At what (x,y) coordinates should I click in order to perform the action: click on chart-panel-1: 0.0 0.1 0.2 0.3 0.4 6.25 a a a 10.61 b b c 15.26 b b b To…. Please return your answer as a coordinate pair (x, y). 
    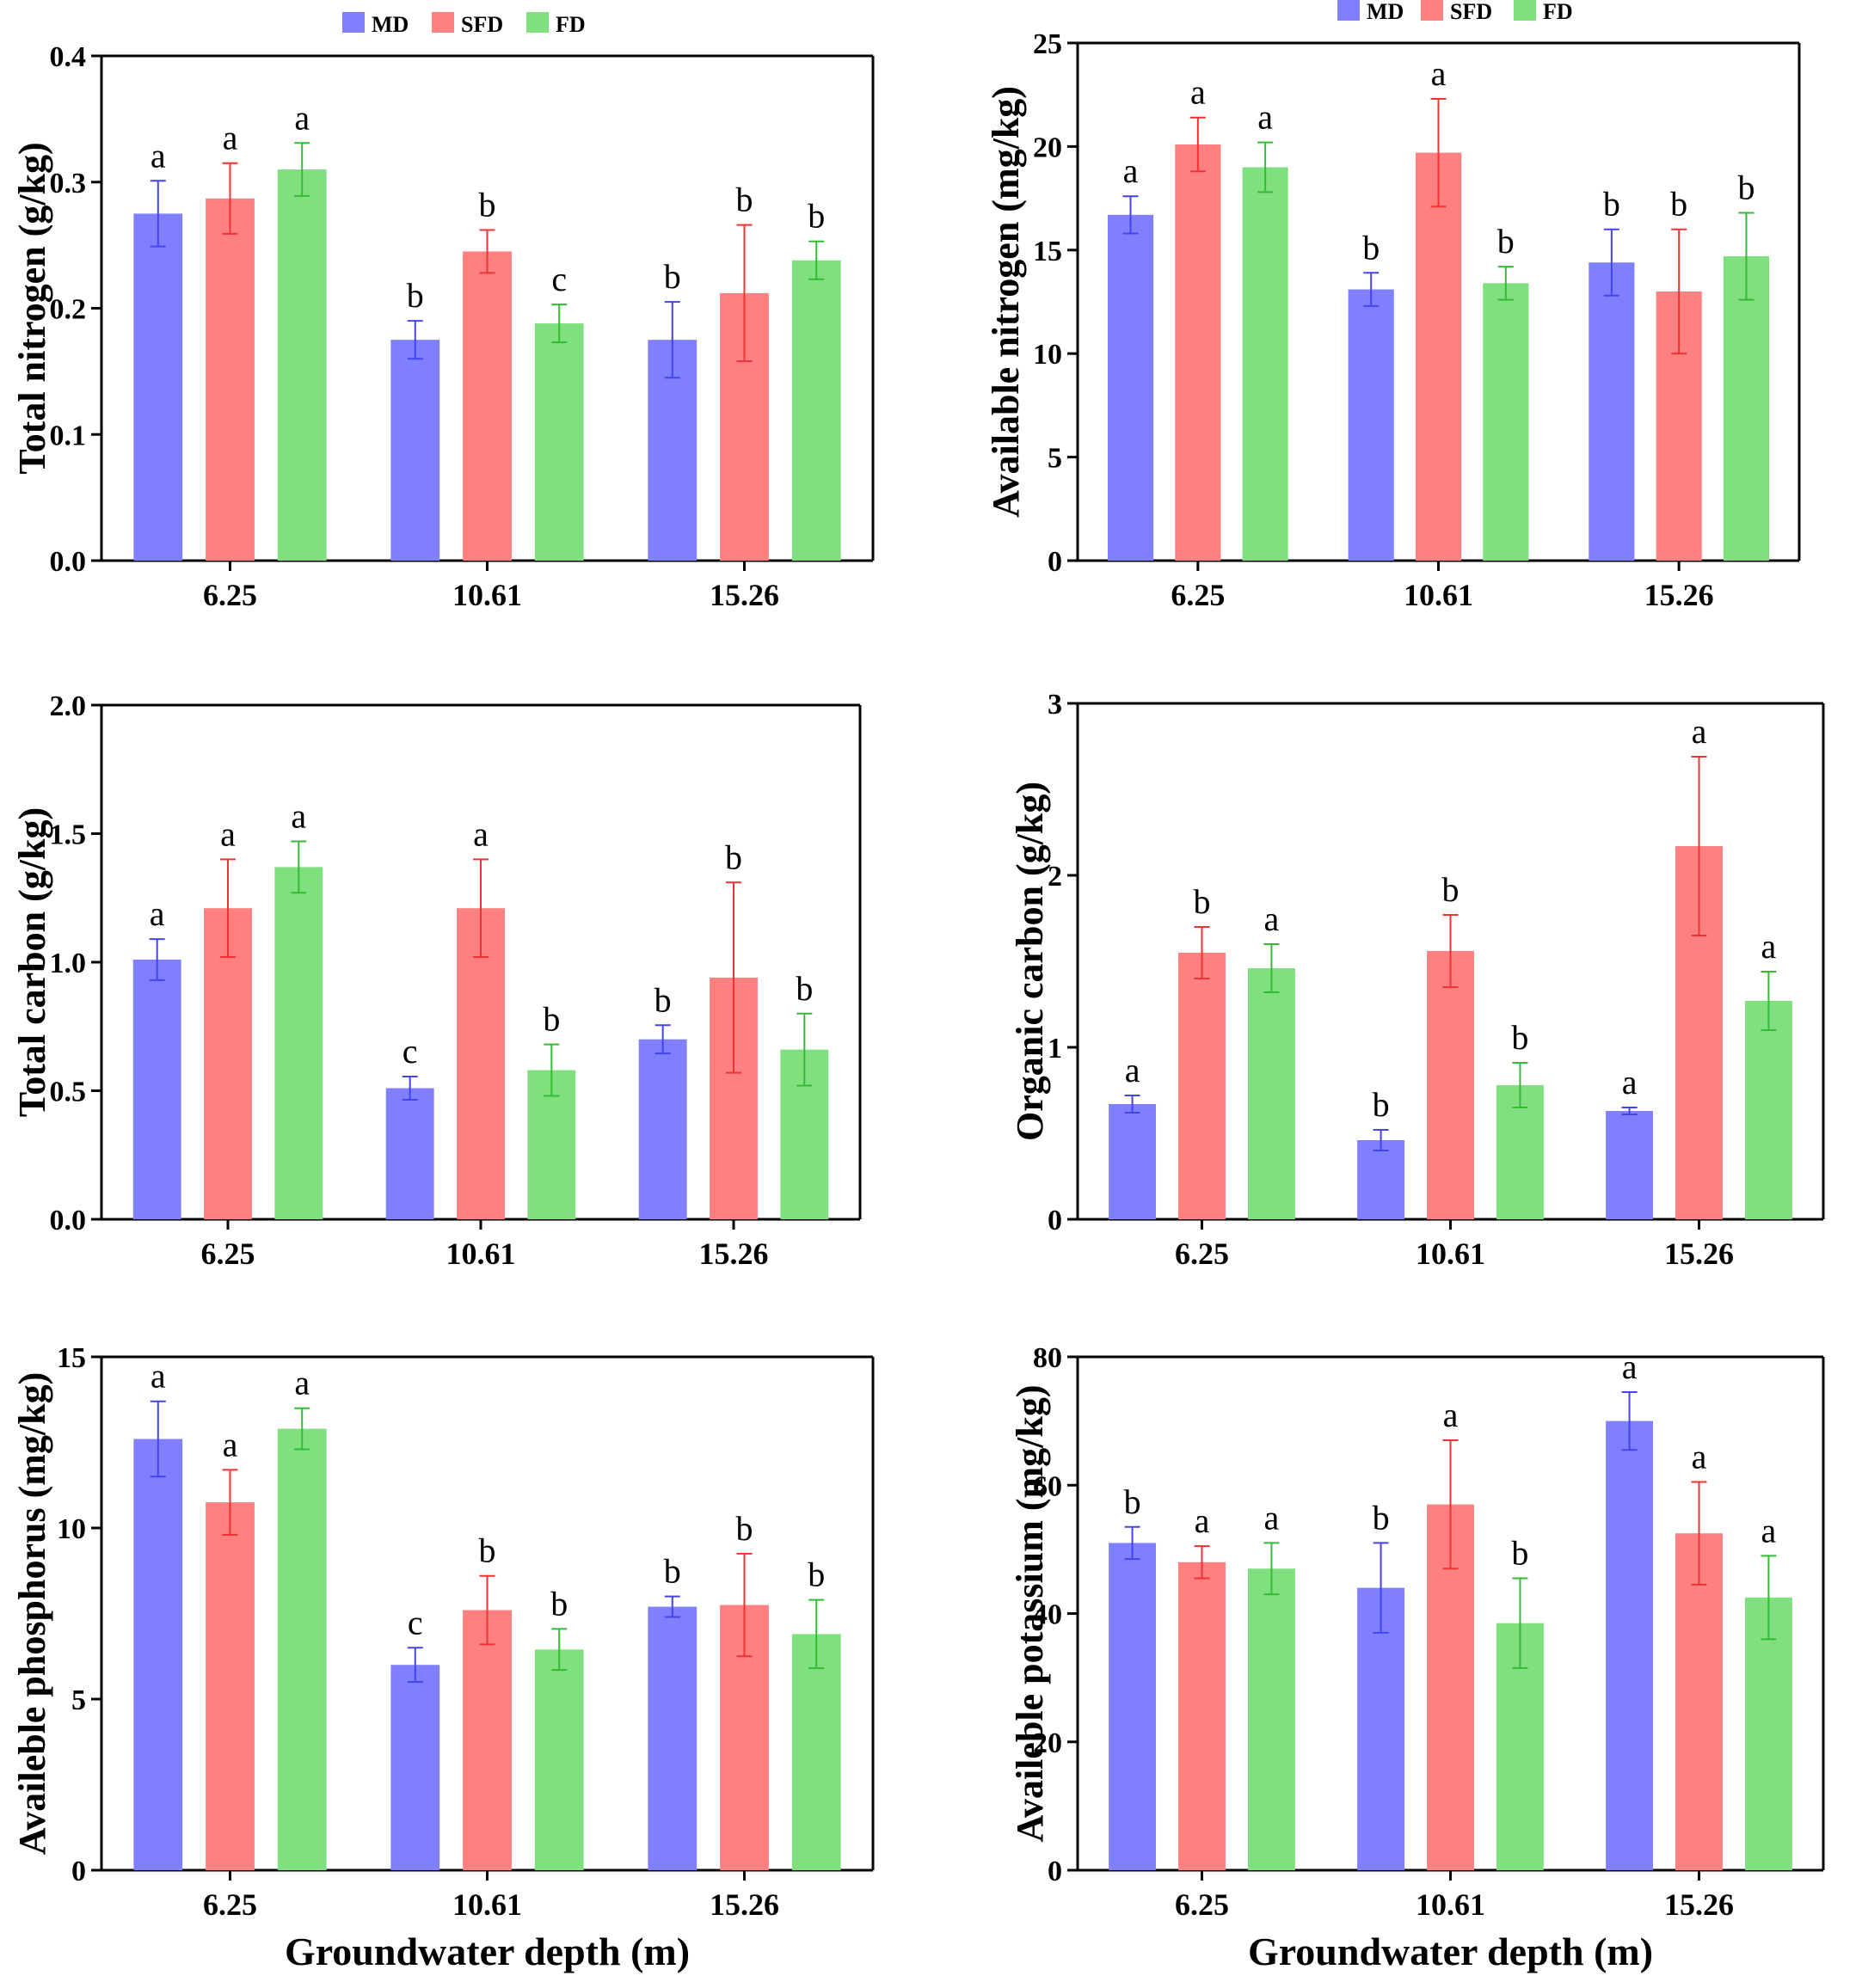
    Looking at the image, I should click on (443, 326).